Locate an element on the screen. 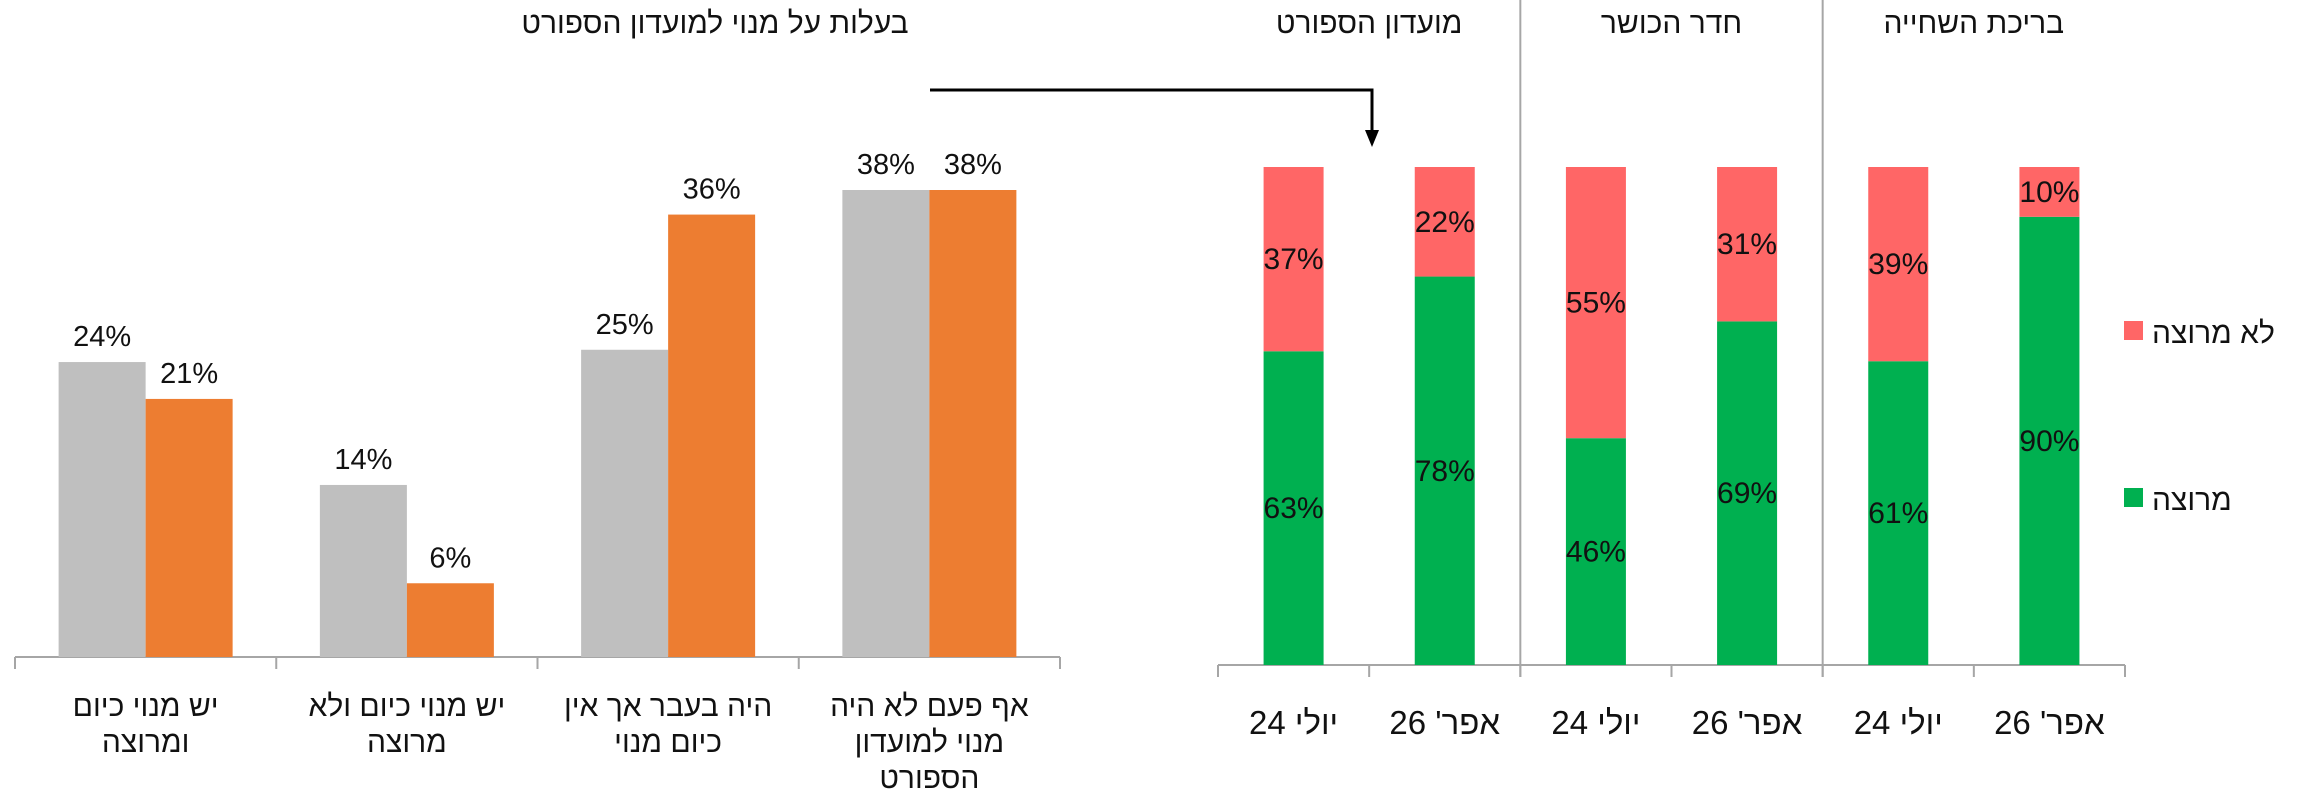 The width and height of the screenshot is (2311, 804). left-category-label: הספורט is located at coordinates (929, 778).